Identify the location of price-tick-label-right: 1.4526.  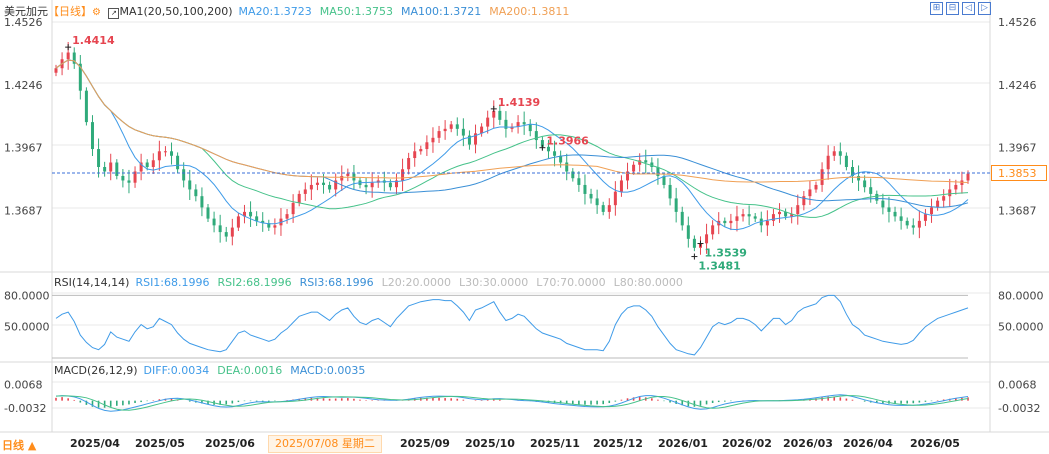
(1017, 22).